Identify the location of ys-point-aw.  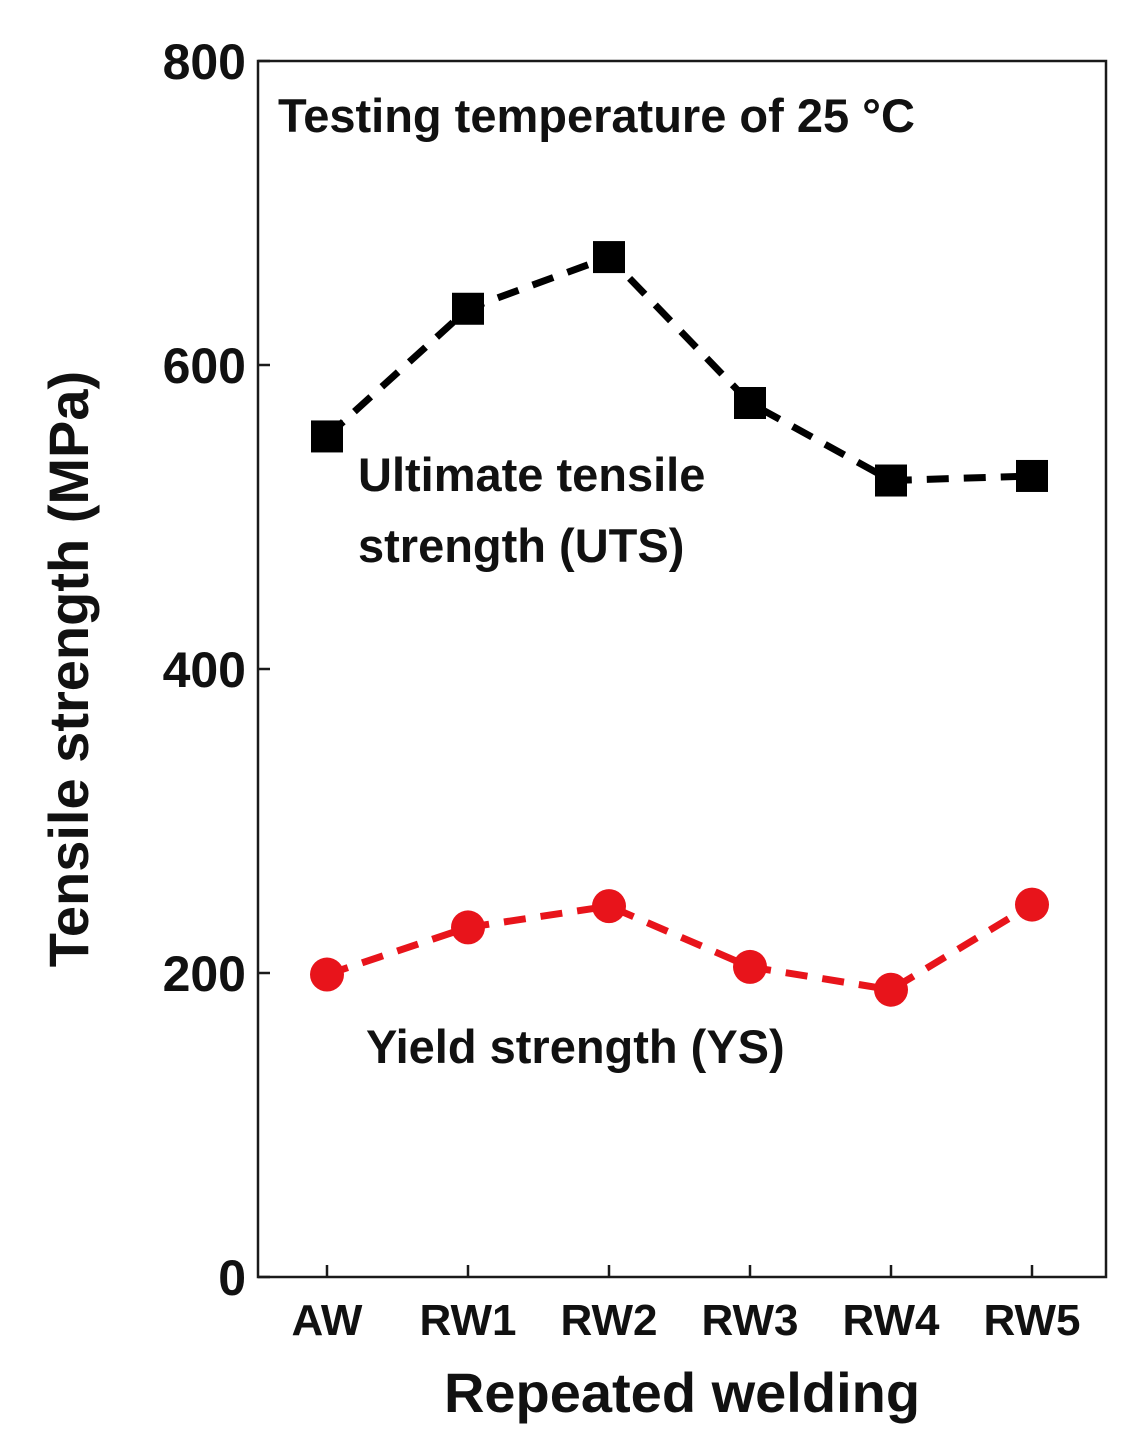
(327, 974).